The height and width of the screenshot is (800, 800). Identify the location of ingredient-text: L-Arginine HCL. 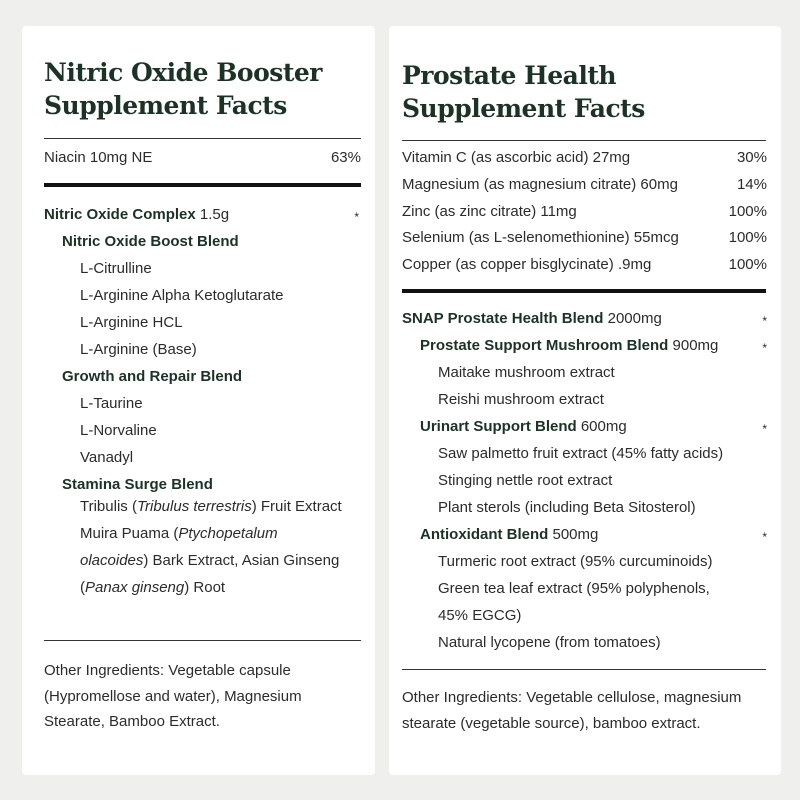
(131, 322).